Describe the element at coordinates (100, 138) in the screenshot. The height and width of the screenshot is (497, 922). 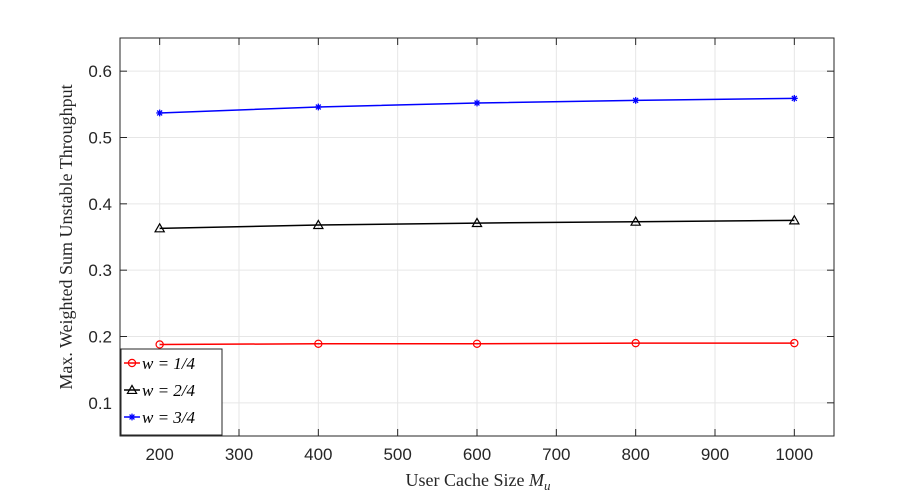
I see `y-tick-label: 0.5` at that location.